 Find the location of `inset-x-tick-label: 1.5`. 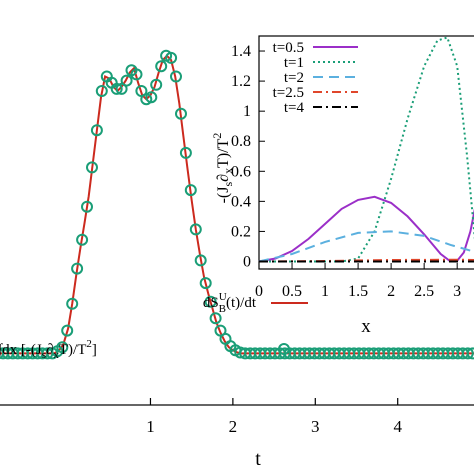

inset-x-tick-label: 1.5 is located at coordinates (358, 291).